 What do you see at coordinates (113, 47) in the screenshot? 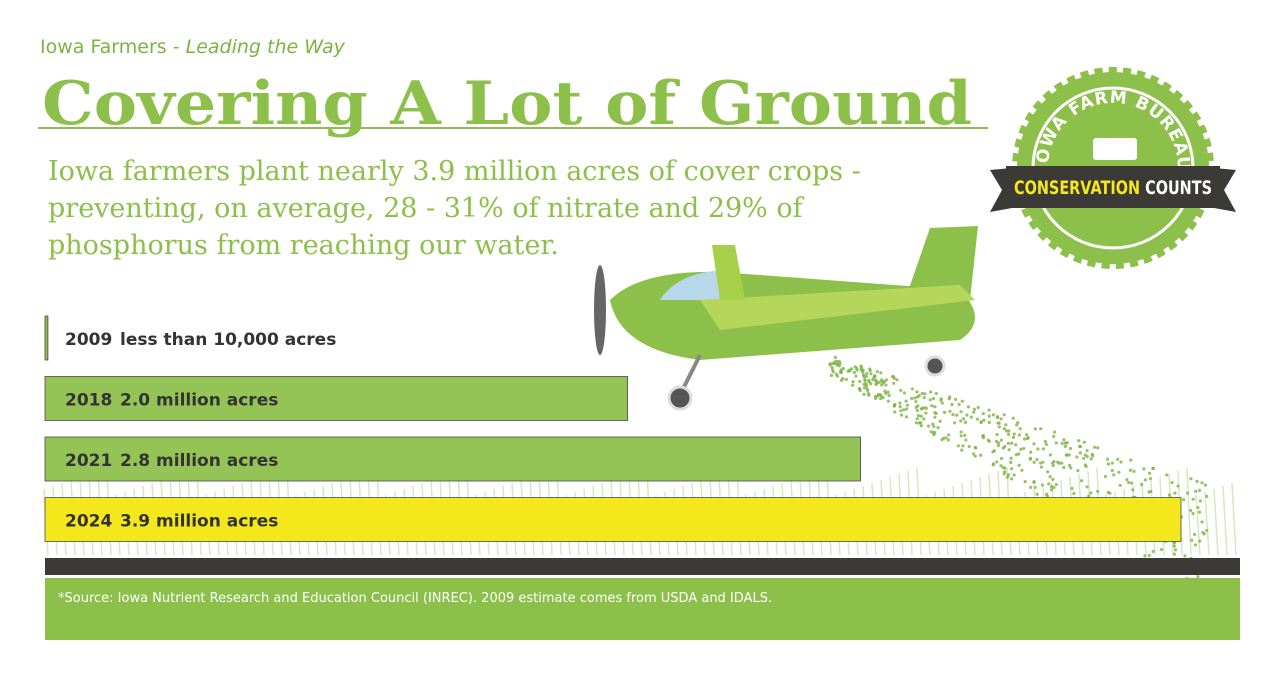
I see `lead-text: Iowa Farmers -` at bounding box center [113, 47].